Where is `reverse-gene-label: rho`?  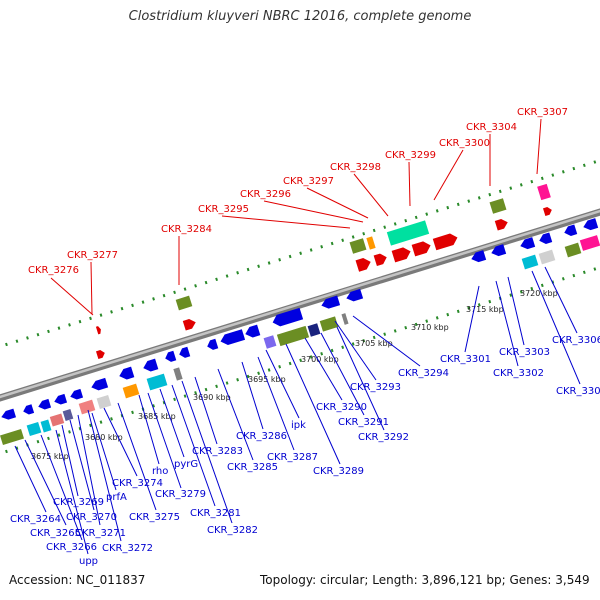 reverse-gene-label: rho is located at coordinates (160, 471).